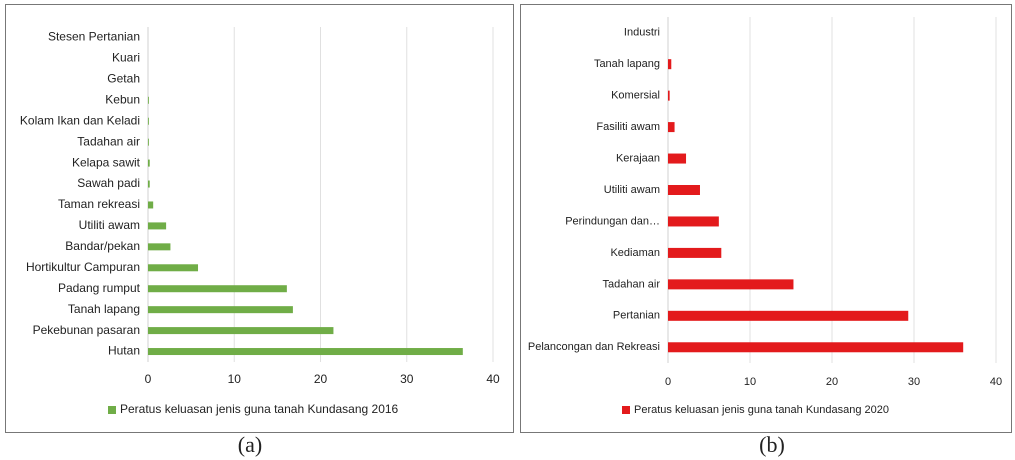  Describe the element at coordinates (594, 347) in the screenshot. I see `y-tick-label: Pelancongan dan Rekreasi` at that location.